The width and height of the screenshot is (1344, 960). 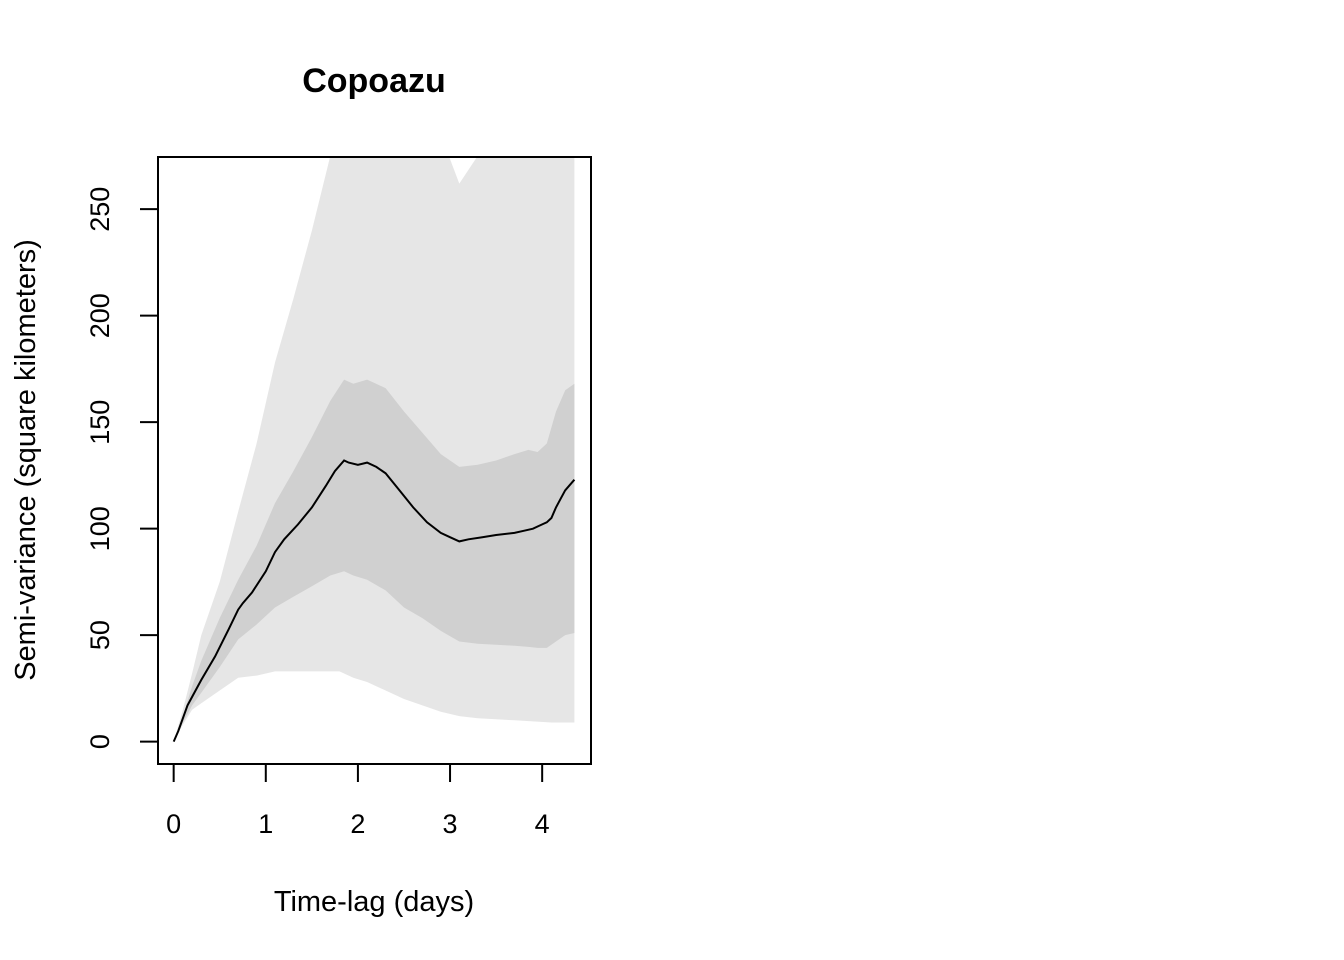 I want to click on y-axis: 0 50 100 150 200 250, so click(x=122, y=468).